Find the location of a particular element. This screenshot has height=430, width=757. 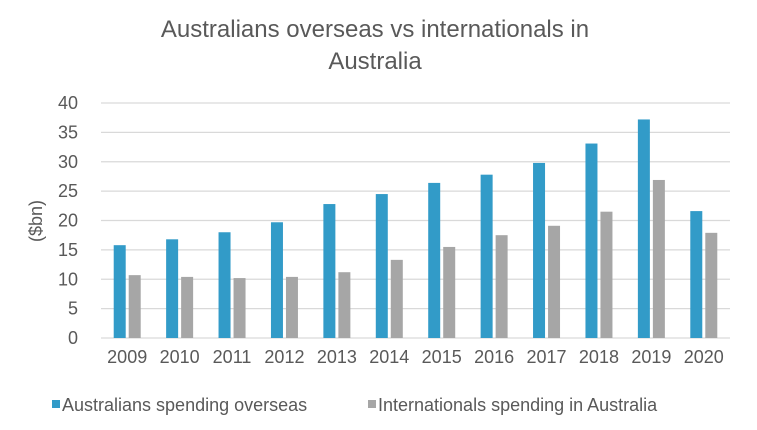

x-tick-label: 2014 is located at coordinates (389, 357).